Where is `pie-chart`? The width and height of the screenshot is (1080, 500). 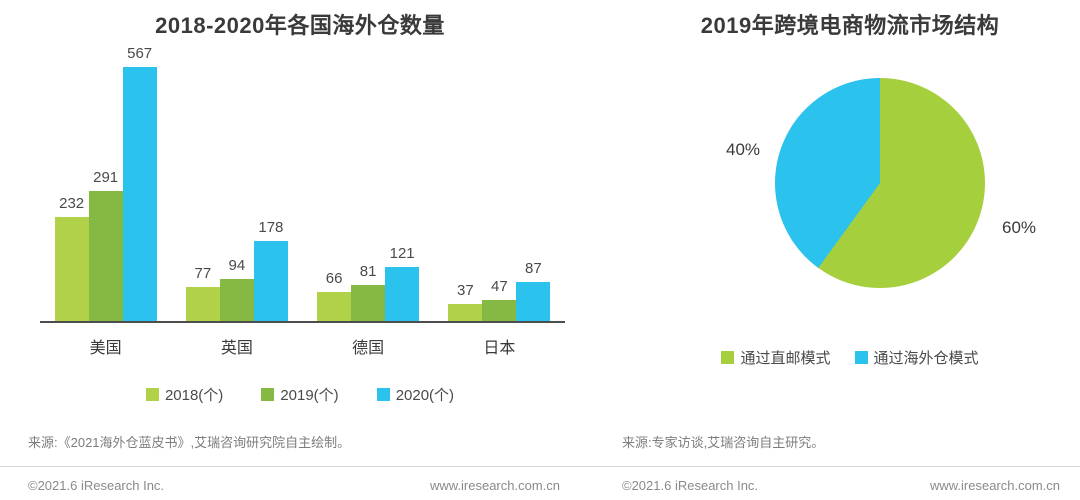 pie-chart is located at coordinates (880, 183).